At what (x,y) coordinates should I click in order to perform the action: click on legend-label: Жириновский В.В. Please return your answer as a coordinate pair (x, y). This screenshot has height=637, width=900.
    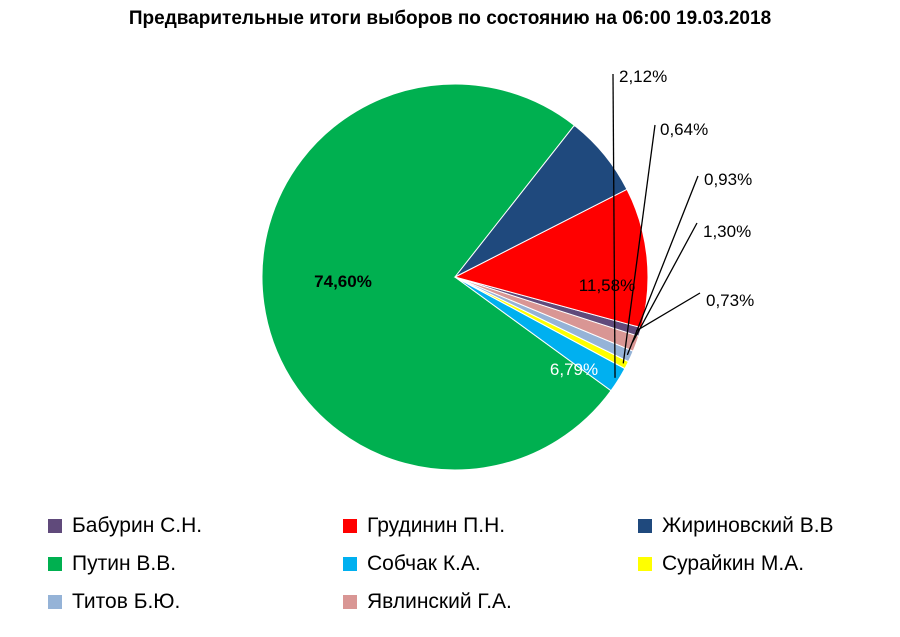
    Looking at the image, I should click on (748, 525).